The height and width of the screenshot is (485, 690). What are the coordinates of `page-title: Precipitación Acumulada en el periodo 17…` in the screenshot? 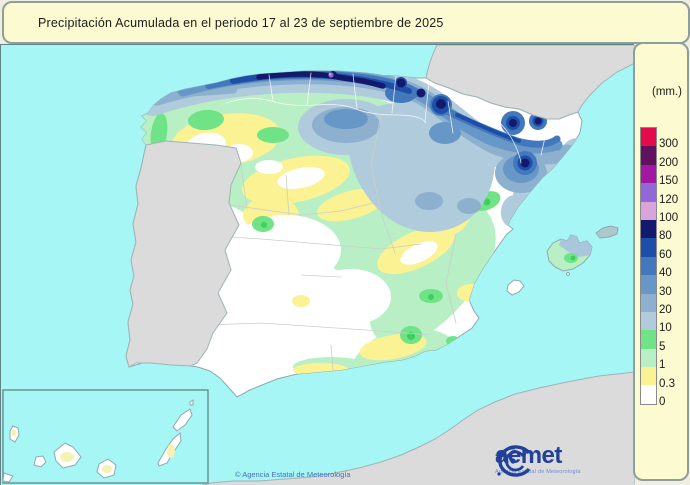 It's located at (241, 22).